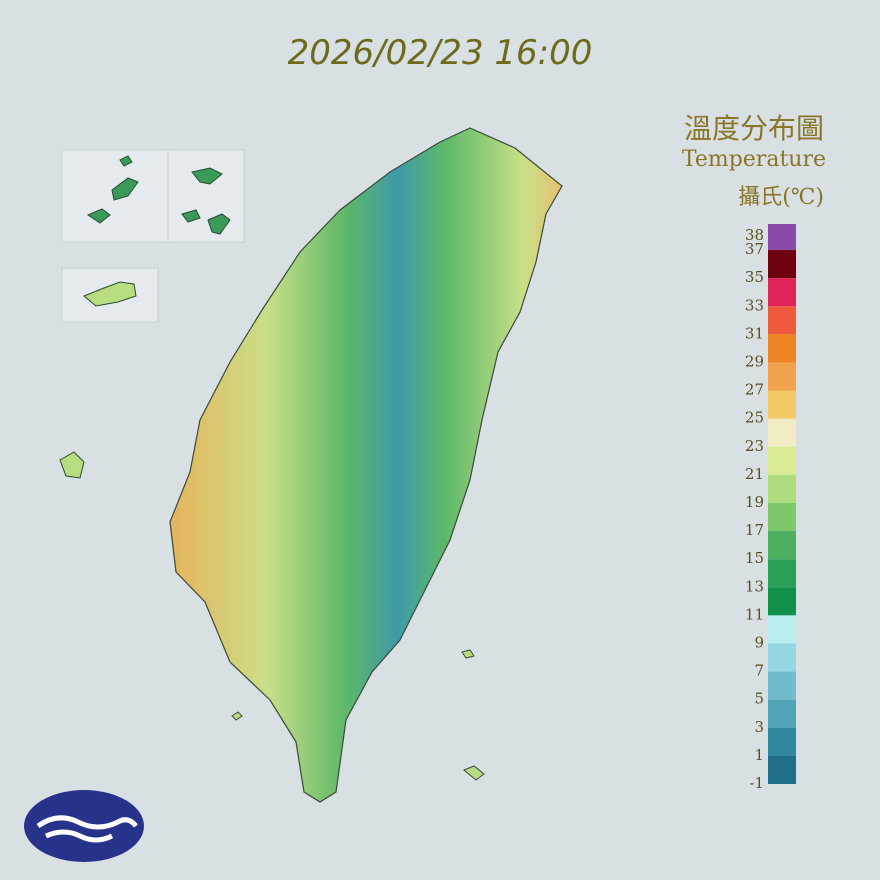  I want to click on scale-tick-label: 35, so click(754, 277).